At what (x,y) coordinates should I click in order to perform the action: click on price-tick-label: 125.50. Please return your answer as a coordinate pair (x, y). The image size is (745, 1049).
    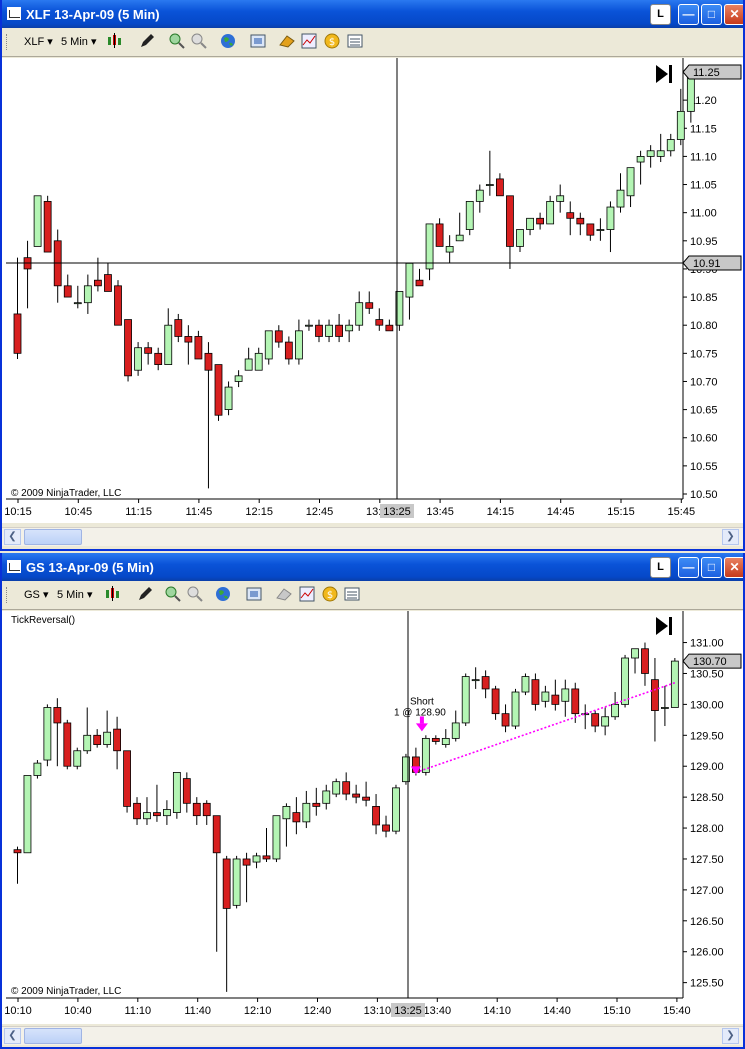
    Looking at the image, I should click on (707, 984).